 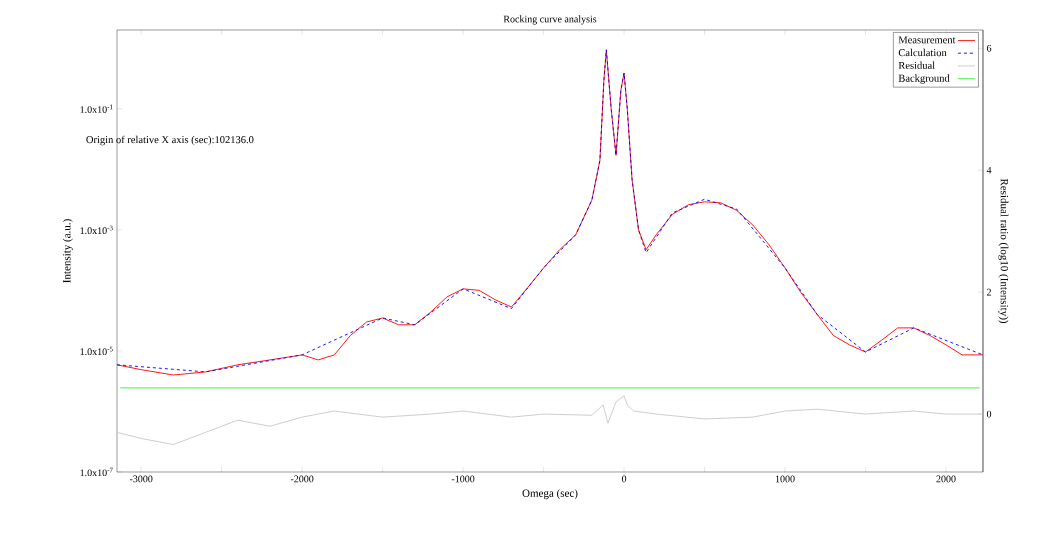 What do you see at coordinates (170, 140) in the screenshot?
I see `annotation: Origin of relative X axis (sec):102136.0` at bounding box center [170, 140].